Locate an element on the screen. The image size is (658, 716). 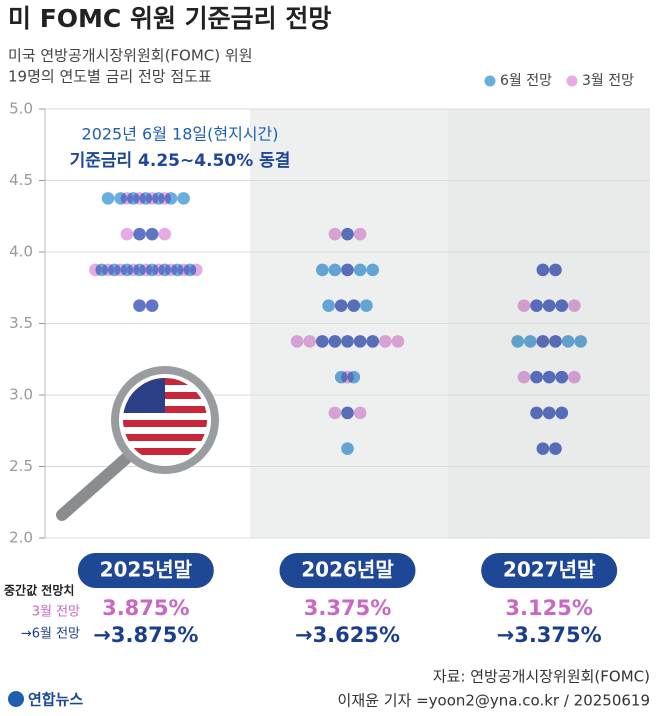
annotation: 기준금리 4.25~4.50% 동결 is located at coordinates (180, 161).